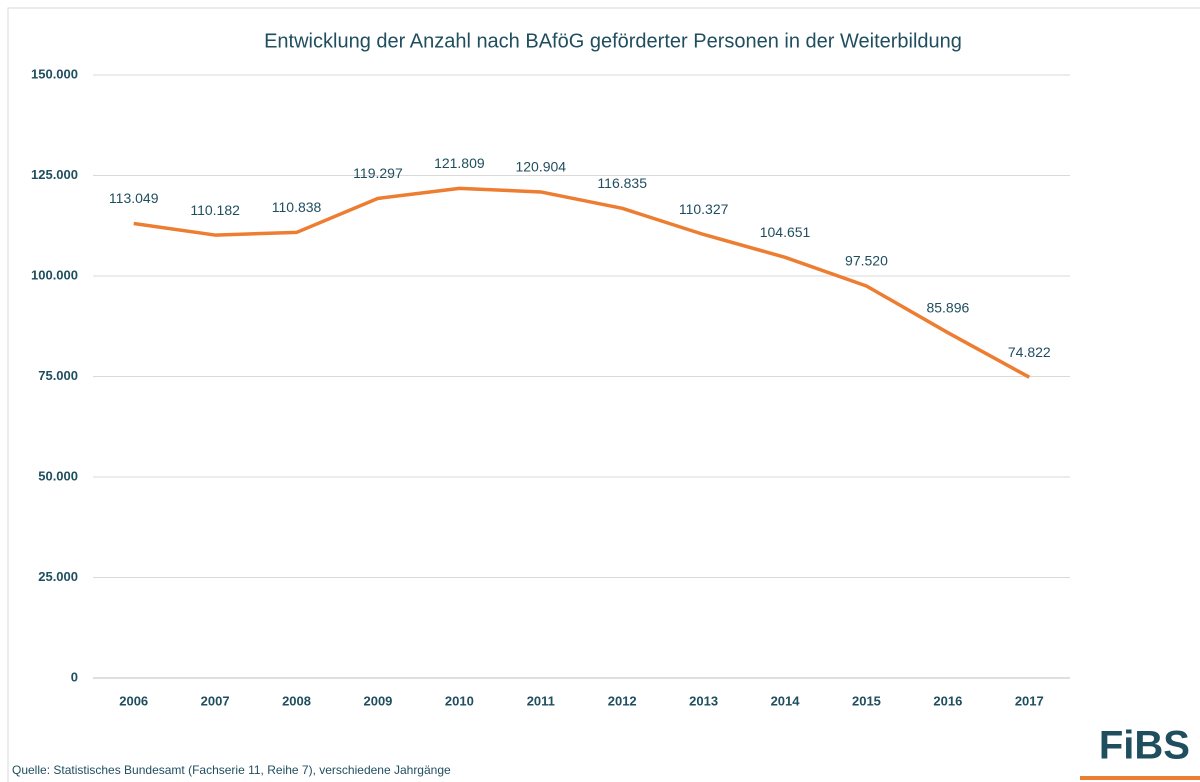 This screenshot has width=1200, height=782. Describe the element at coordinates (378, 173) in the screenshot. I see `data-label: 119.297` at that location.